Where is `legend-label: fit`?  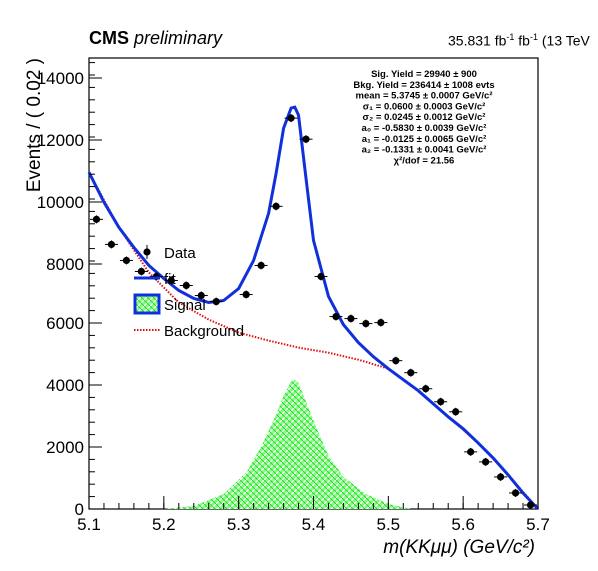
legend-label: fit is located at coordinates (170, 279).